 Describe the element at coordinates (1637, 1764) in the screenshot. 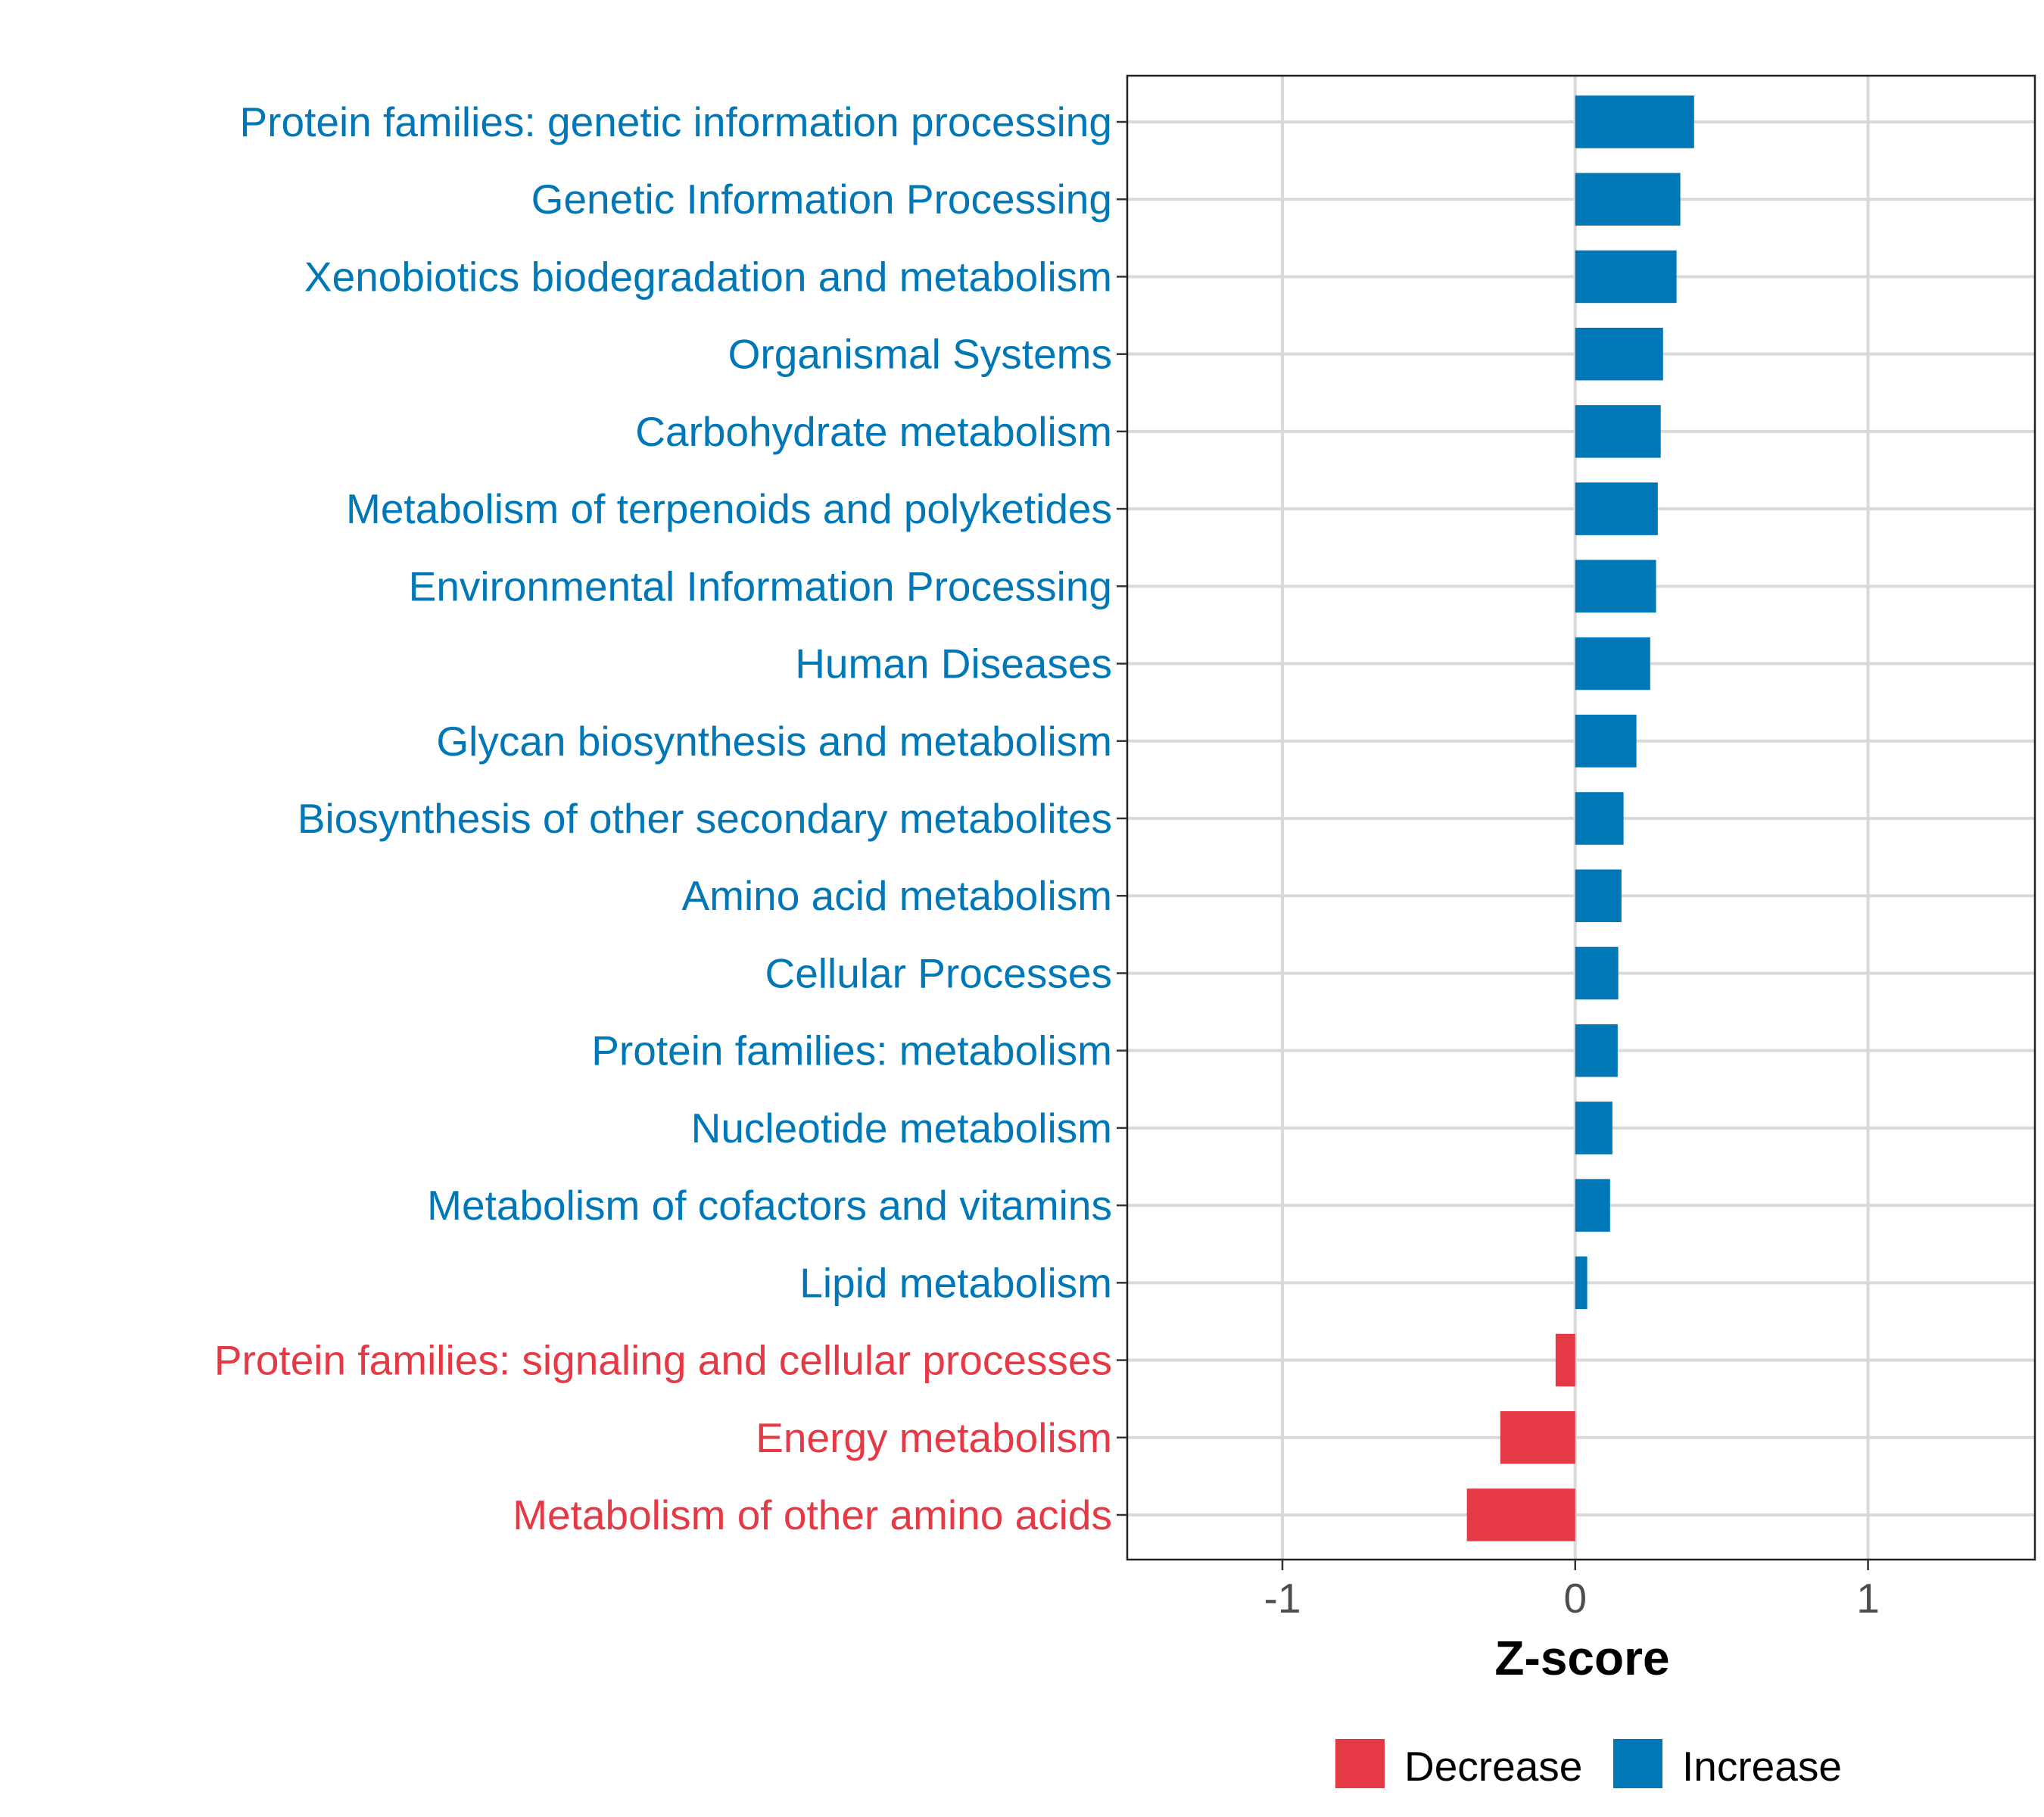

I see `legend-swatch-increase` at that location.